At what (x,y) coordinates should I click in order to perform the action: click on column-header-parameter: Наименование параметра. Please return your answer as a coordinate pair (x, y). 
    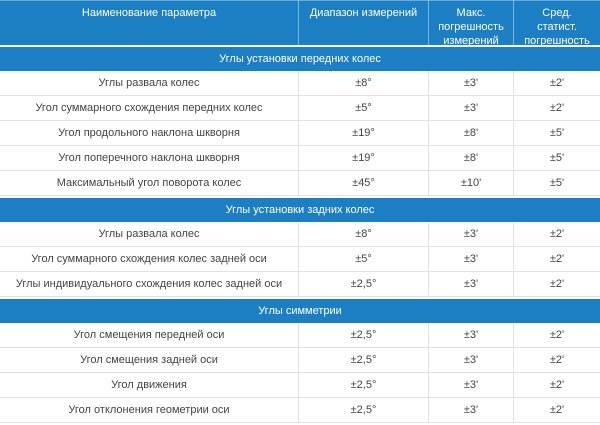
    Looking at the image, I should click on (149, 13).